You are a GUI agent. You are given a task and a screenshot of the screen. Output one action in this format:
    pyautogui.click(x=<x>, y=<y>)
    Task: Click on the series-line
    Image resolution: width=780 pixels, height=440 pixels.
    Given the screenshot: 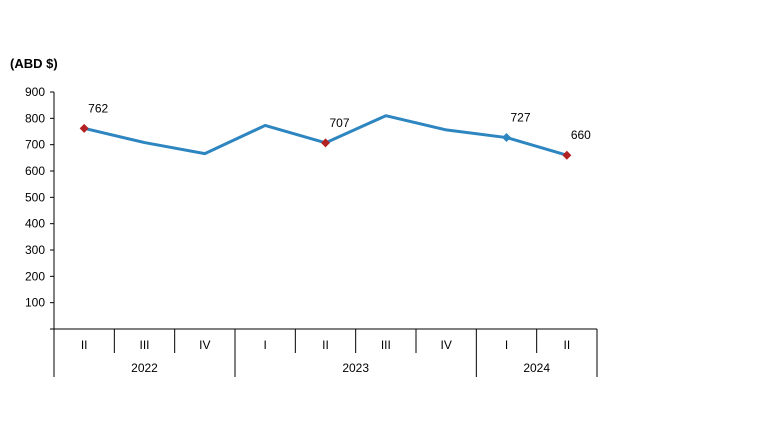 What is the action you would take?
    pyautogui.click(x=325, y=135)
    